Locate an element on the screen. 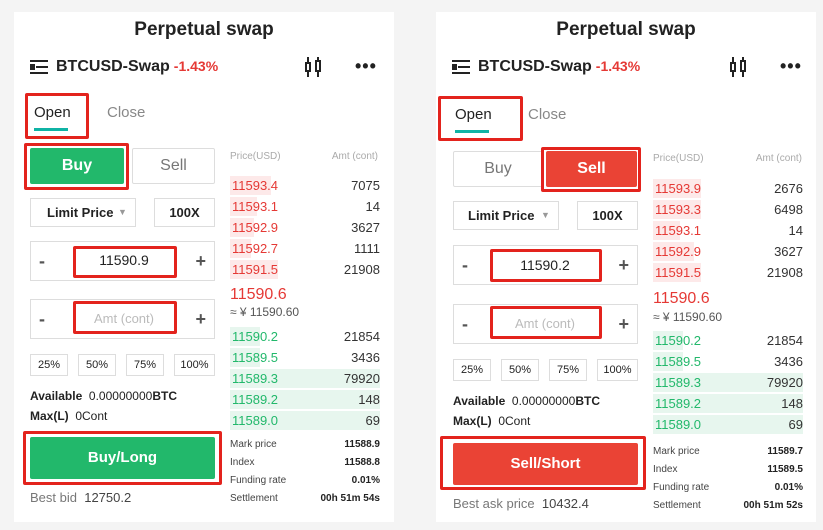 Image resolution: width=823 pixels, height=530 pixels. ask-price: 11593.3 is located at coordinates (678, 209).